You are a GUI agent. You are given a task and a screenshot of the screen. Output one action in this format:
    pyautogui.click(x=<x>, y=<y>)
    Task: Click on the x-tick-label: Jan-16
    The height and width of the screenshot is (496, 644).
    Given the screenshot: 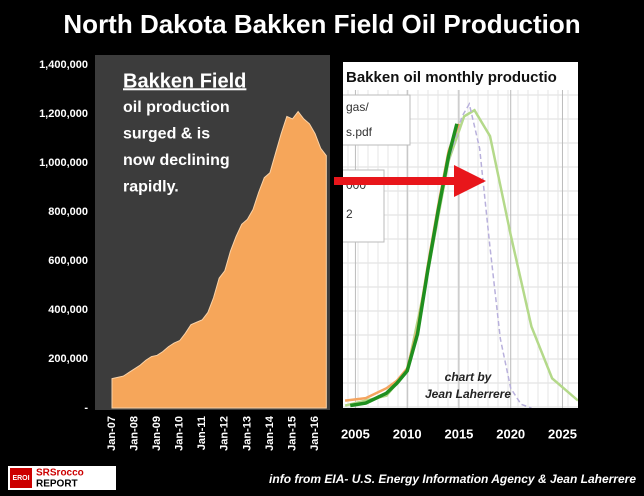 What is the action you would take?
    pyautogui.click(x=315, y=433)
    